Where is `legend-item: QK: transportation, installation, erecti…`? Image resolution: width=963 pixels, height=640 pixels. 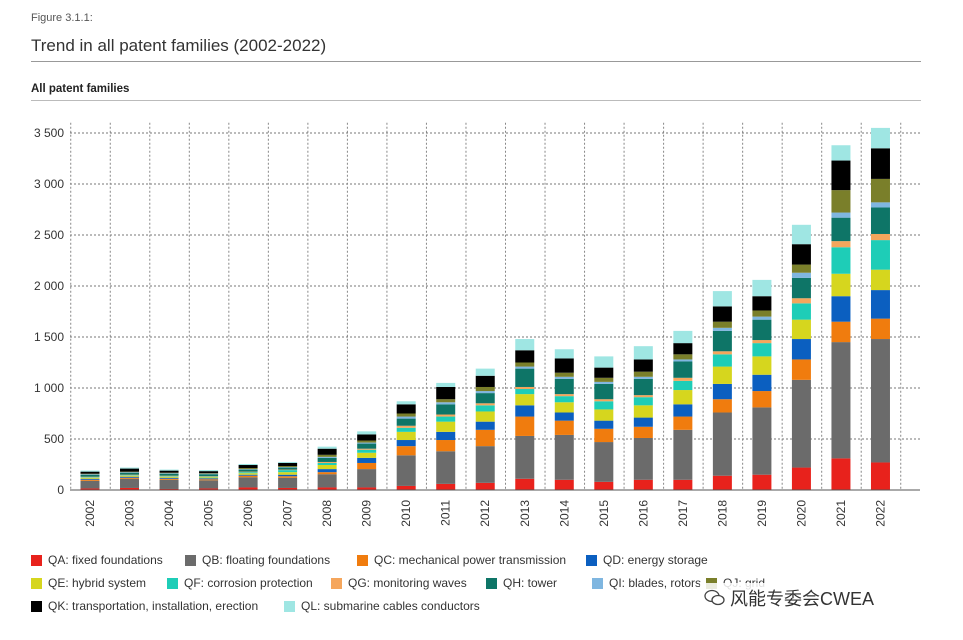
legend-item: QK: transportation, installation, erecti… is located at coordinates (144, 606).